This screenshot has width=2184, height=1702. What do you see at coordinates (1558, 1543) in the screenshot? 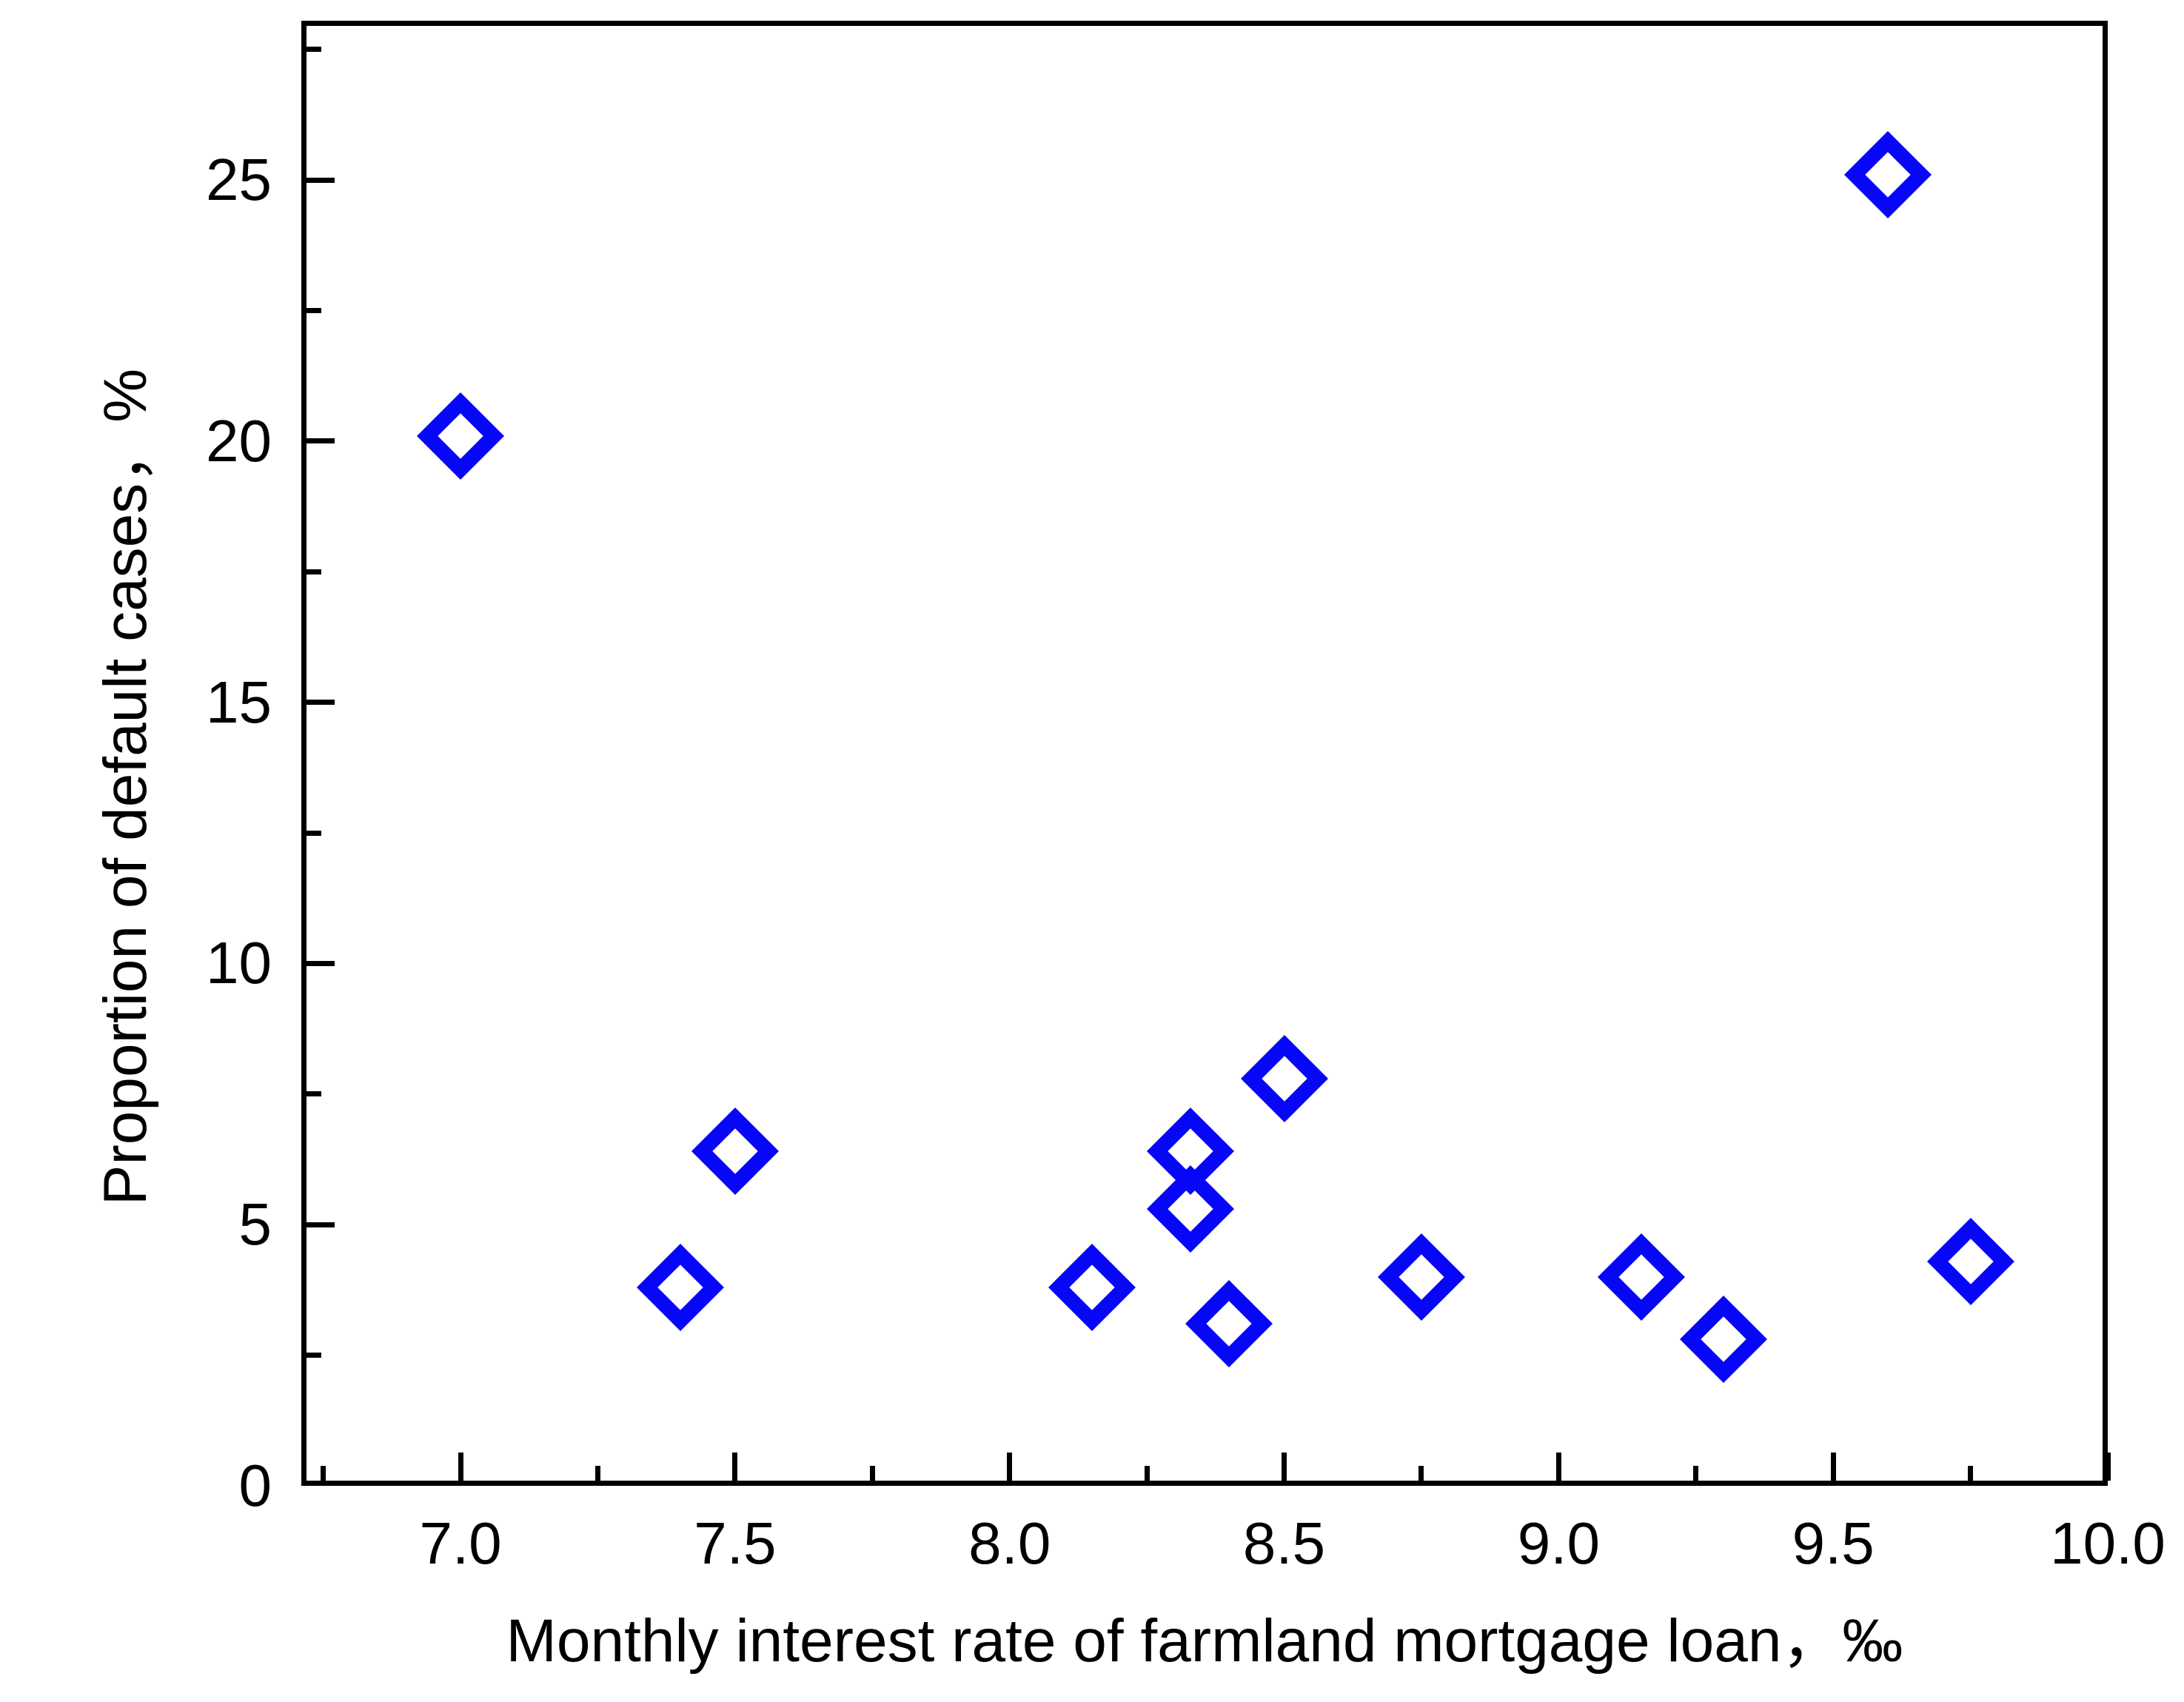
I see `x-tick-label: 9.0` at bounding box center [1558, 1543].